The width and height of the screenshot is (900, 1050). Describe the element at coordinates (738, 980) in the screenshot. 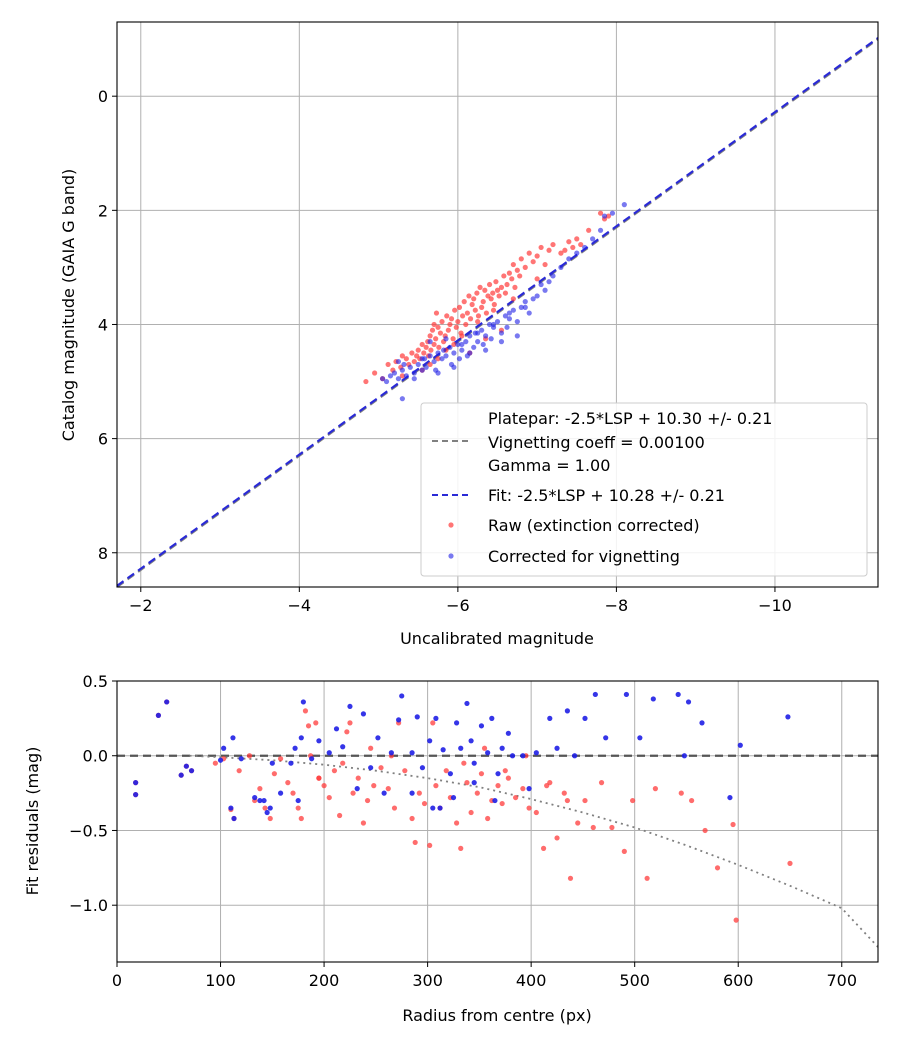

I see `x-tick-label: 600` at that location.